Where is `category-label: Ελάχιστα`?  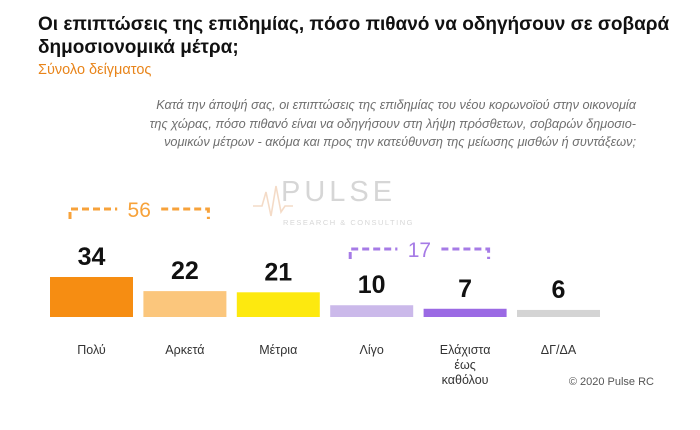
category-label: Ελάχιστα is located at coordinates (465, 350).